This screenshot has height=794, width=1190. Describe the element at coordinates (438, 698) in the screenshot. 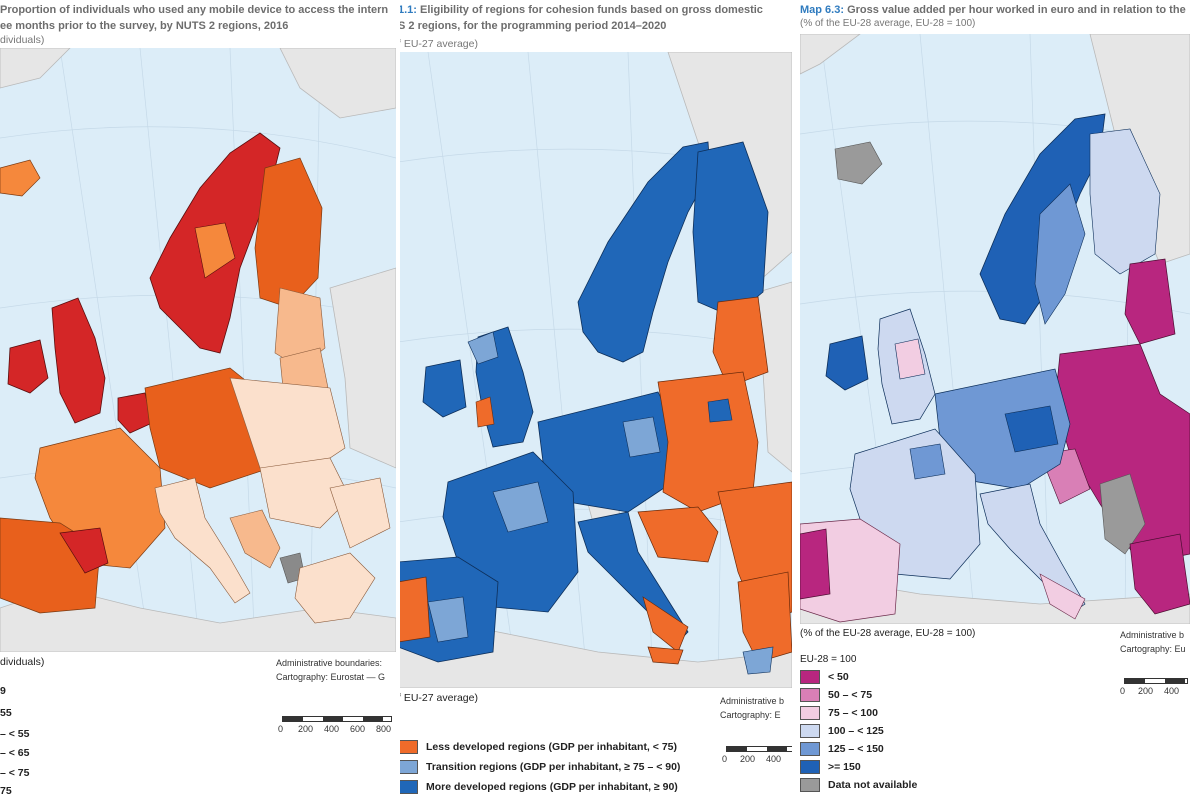

I see `panel2-unit: f EU-27 average)` at that location.